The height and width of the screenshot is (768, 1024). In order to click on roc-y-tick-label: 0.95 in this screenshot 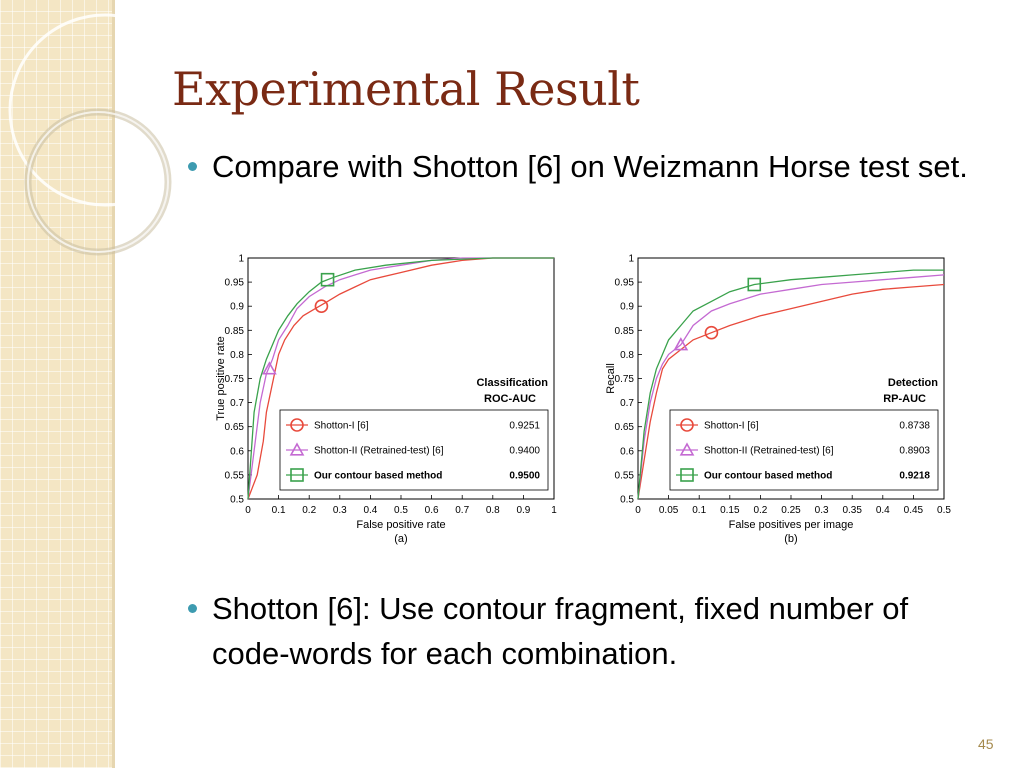, I will do `click(235, 283)`.